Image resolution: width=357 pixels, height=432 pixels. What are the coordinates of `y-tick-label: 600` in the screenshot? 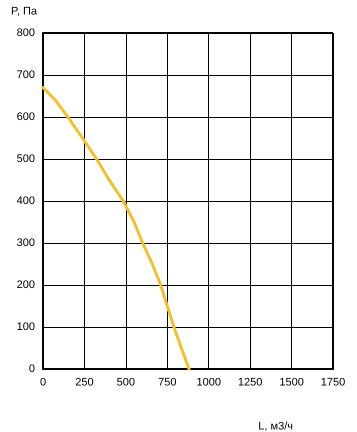 It's located at (25, 117).